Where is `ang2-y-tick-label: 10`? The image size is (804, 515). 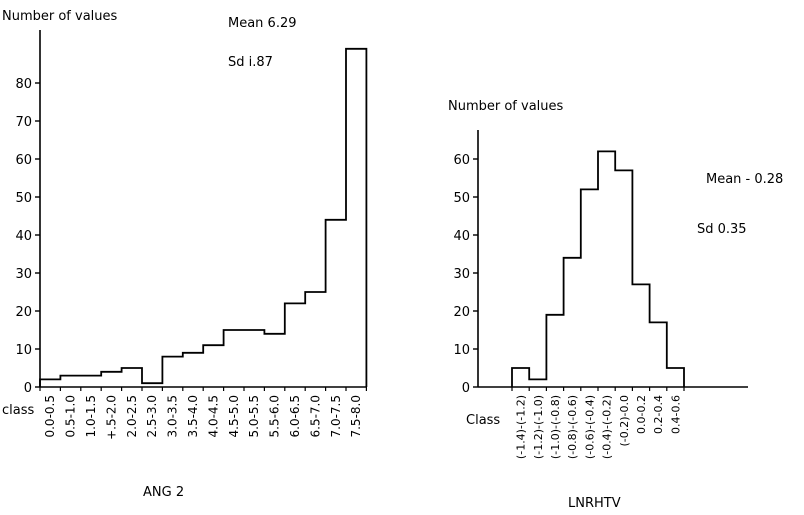 ang2-y-tick-label: 10 is located at coordinates (23, 350).